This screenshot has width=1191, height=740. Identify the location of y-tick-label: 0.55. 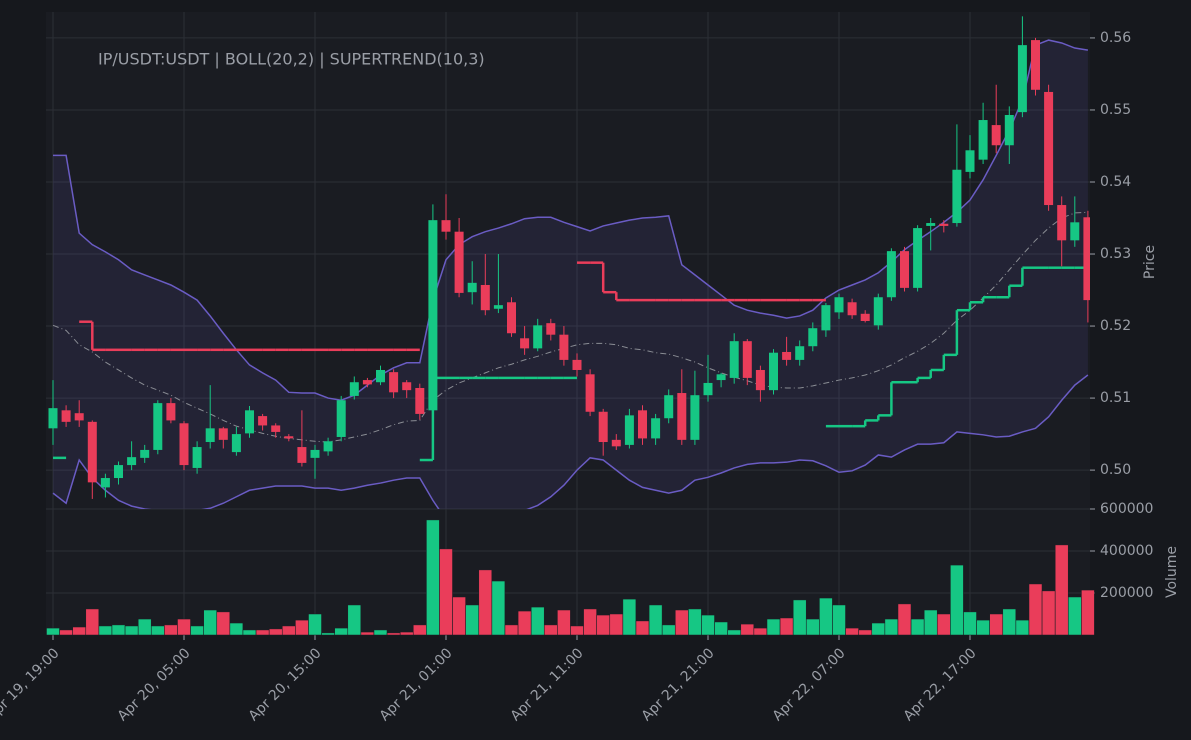
(1115, 110).